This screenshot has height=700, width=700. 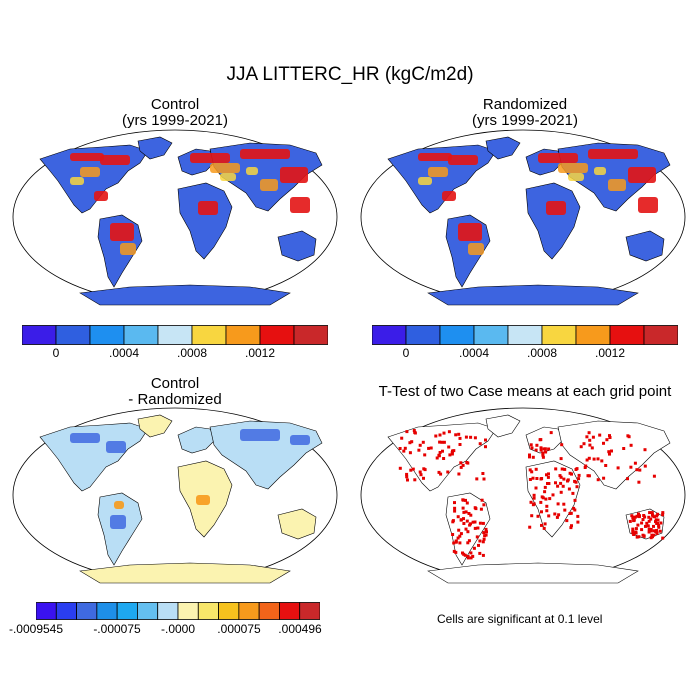 What do you see at coordinates (525, 104) in the screenshot?
I see `panel-title-randomized-line1: Randomized` at bounding box center [525, 104].